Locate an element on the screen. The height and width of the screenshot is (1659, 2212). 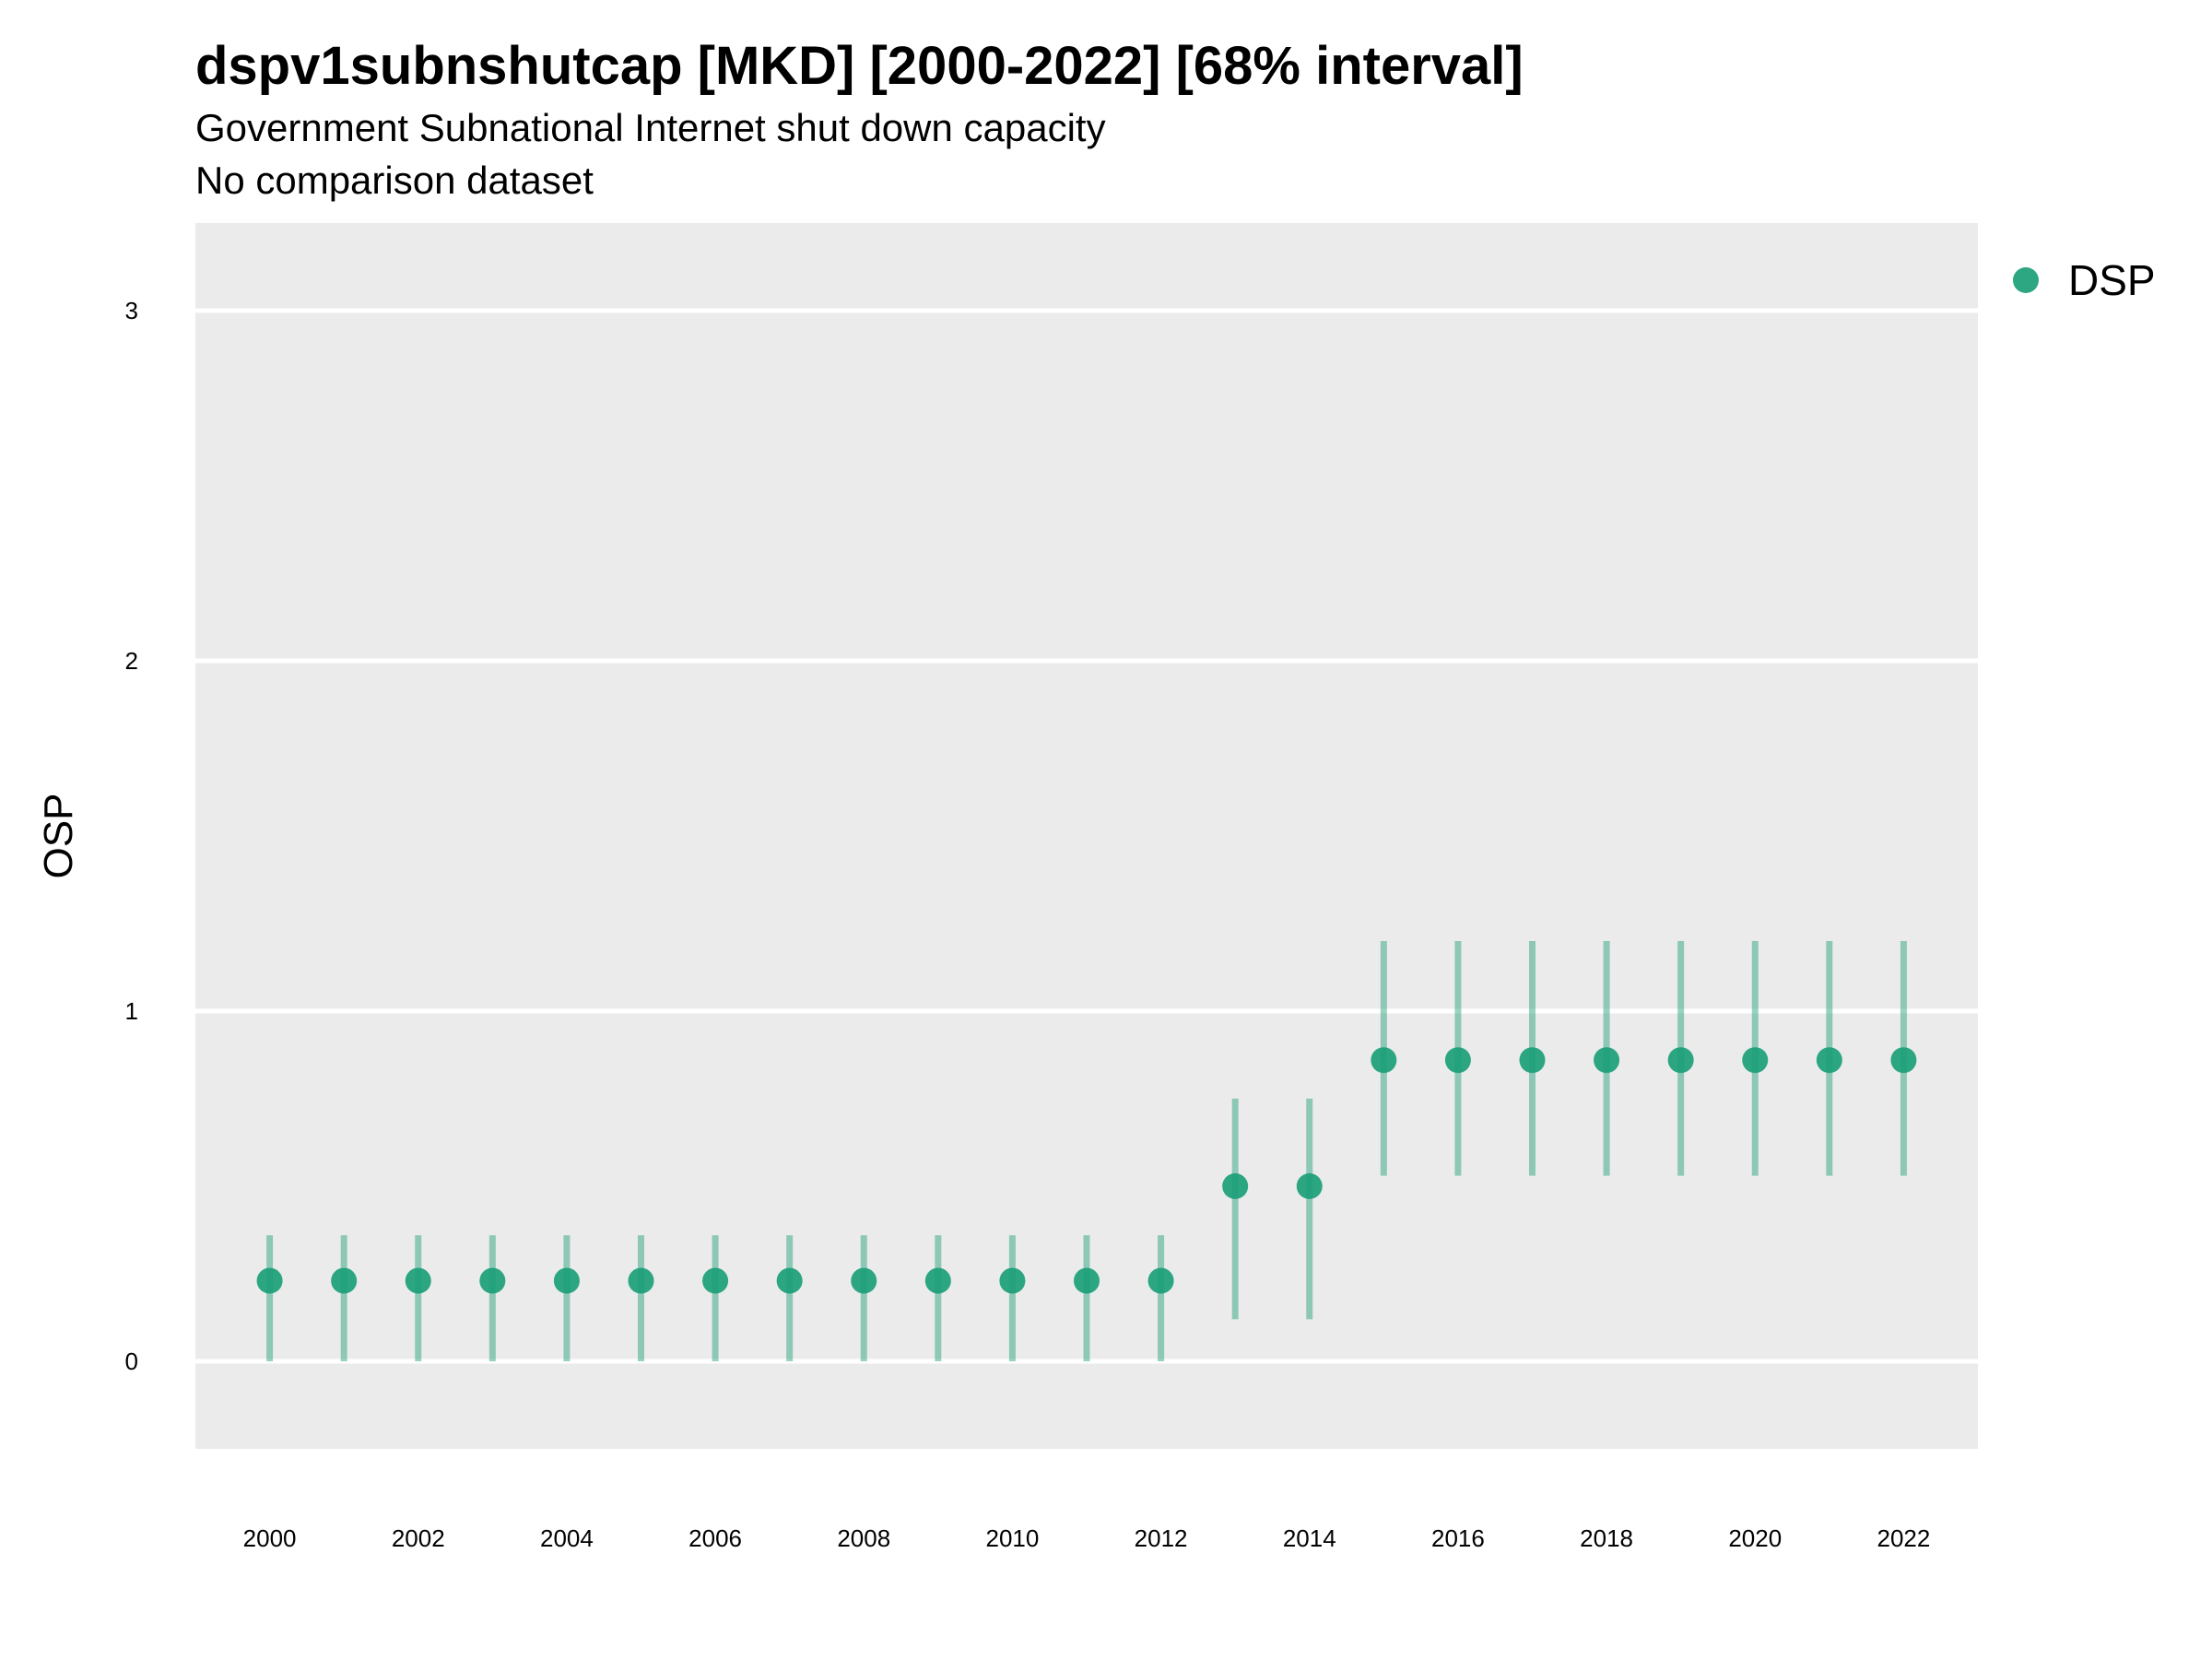
data-point-2015 is located at coordinates (1384, 1060).